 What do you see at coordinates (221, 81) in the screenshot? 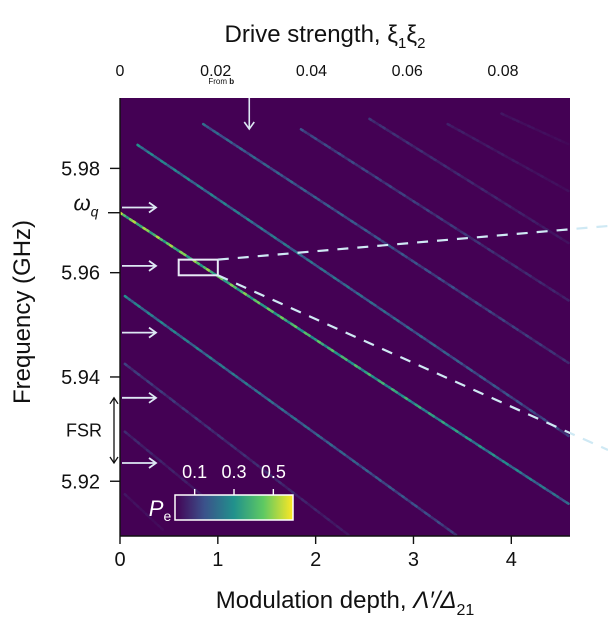
I see `from-b-annotation: From b` at bounding box center [221, 81].